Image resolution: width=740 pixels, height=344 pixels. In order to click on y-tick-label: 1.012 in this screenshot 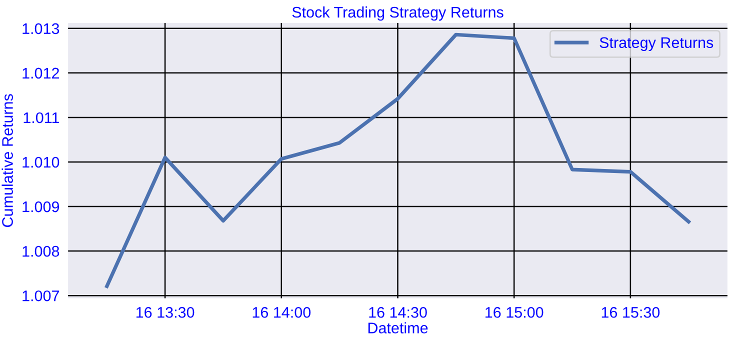, I will do `click(40, 73)`.